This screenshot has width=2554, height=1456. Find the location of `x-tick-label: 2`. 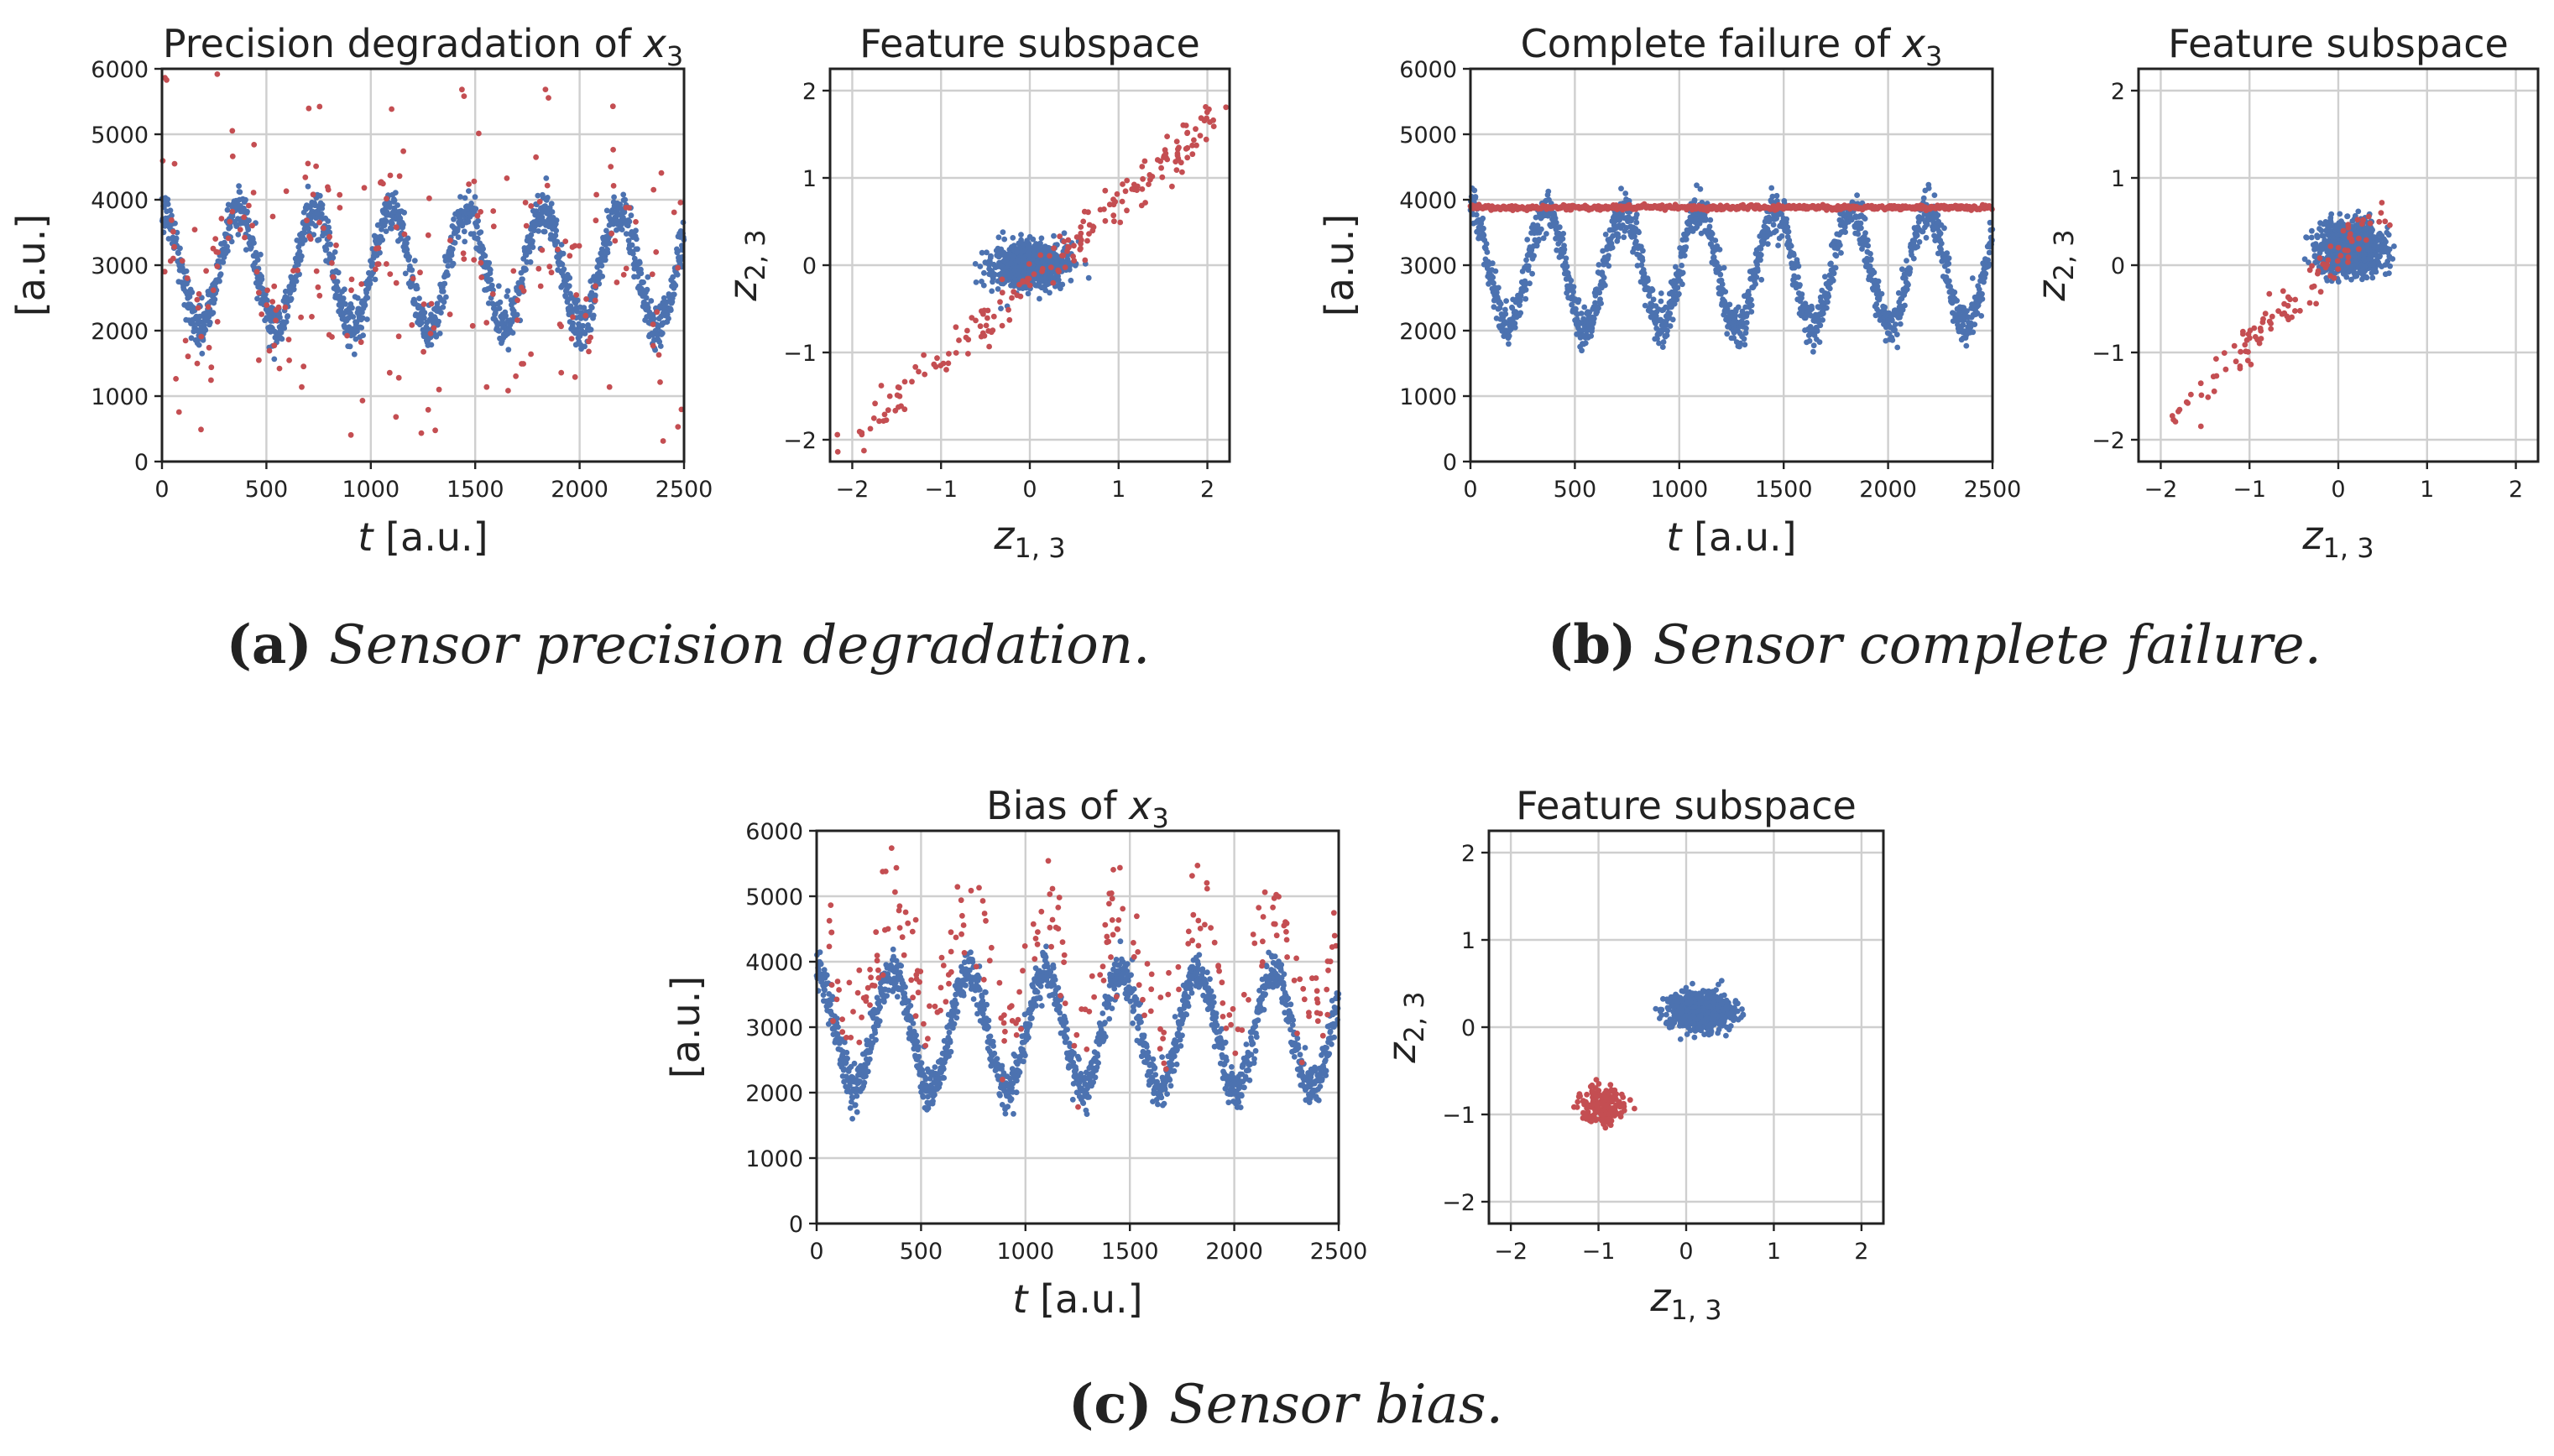

x-tick-label: 2 is located at coordinates (1207, 490).